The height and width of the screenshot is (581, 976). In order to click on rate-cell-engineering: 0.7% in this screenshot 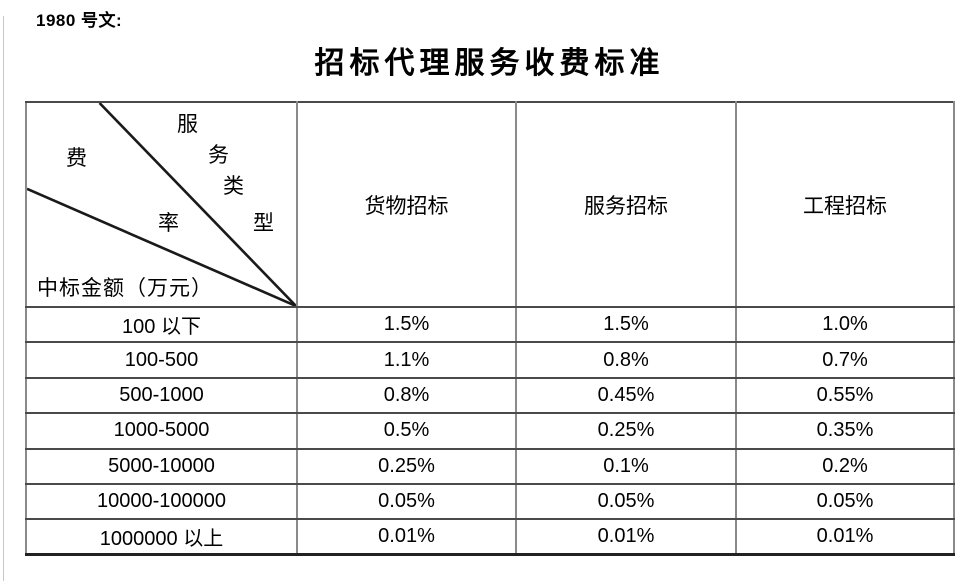, I will do `click(845, 360)`.